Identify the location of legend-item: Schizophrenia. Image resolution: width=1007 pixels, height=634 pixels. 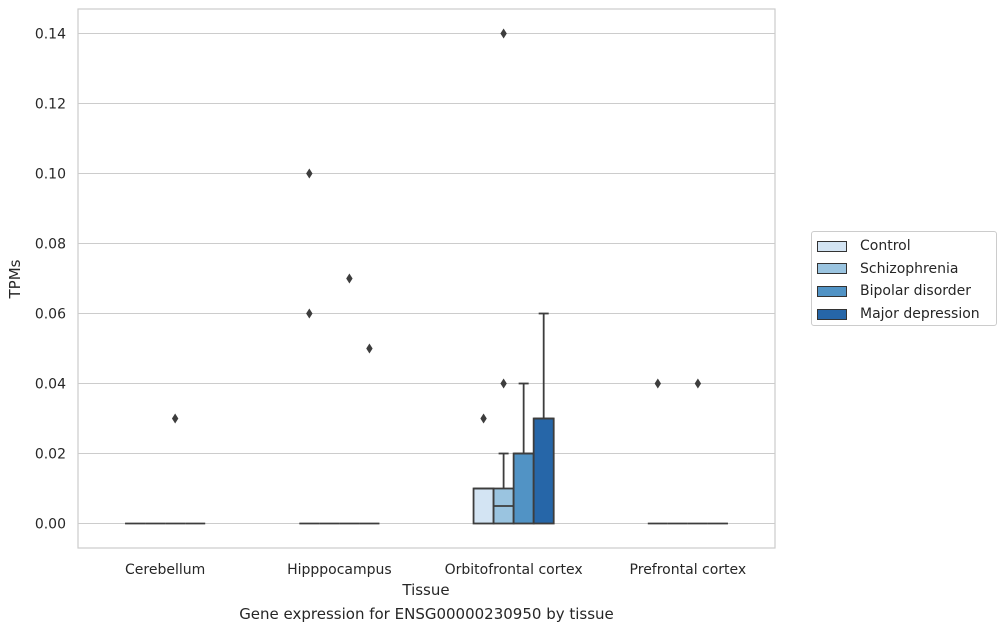
(906, 269).